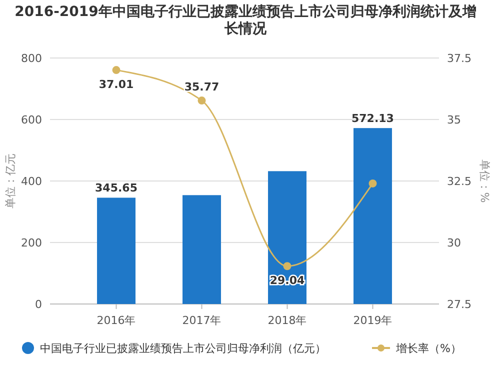 The width and height of the screenshot is (491, 366). I want to click on y-tick-label: 600, so click(31, 120).